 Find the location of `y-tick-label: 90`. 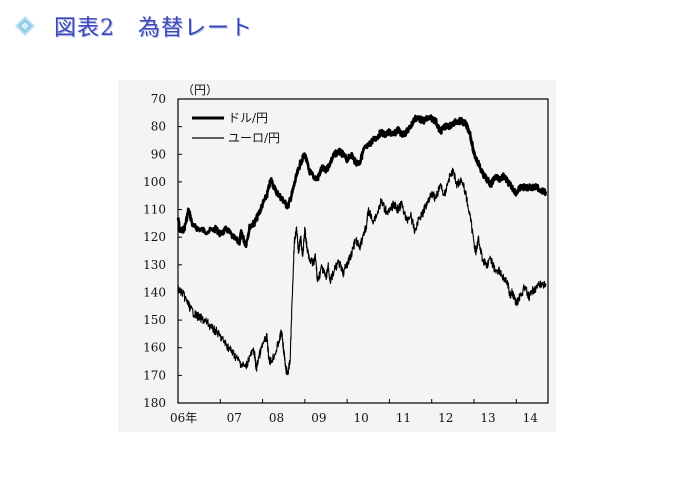

y-tick-label: 90 is located at coordinates (158, 154).